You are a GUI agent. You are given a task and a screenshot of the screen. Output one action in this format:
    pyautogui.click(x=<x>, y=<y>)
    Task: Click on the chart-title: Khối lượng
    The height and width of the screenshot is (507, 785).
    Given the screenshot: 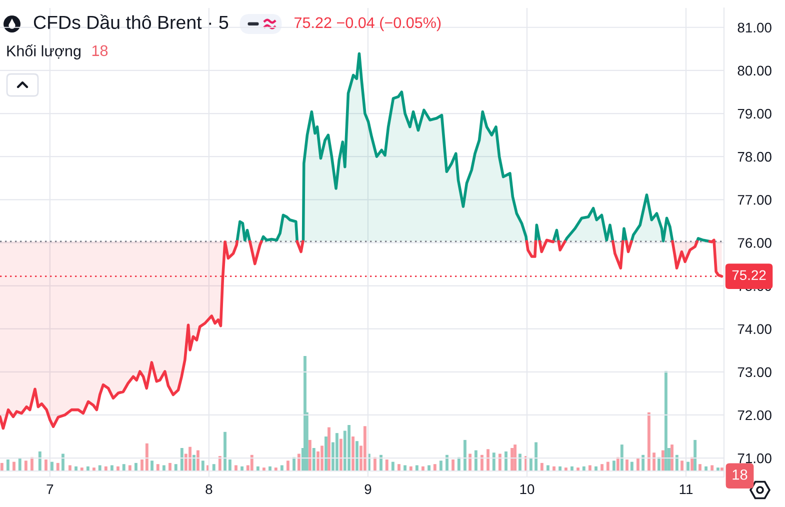 What is the action you would take?
    pyautogui.click(x=43, y=52)
    